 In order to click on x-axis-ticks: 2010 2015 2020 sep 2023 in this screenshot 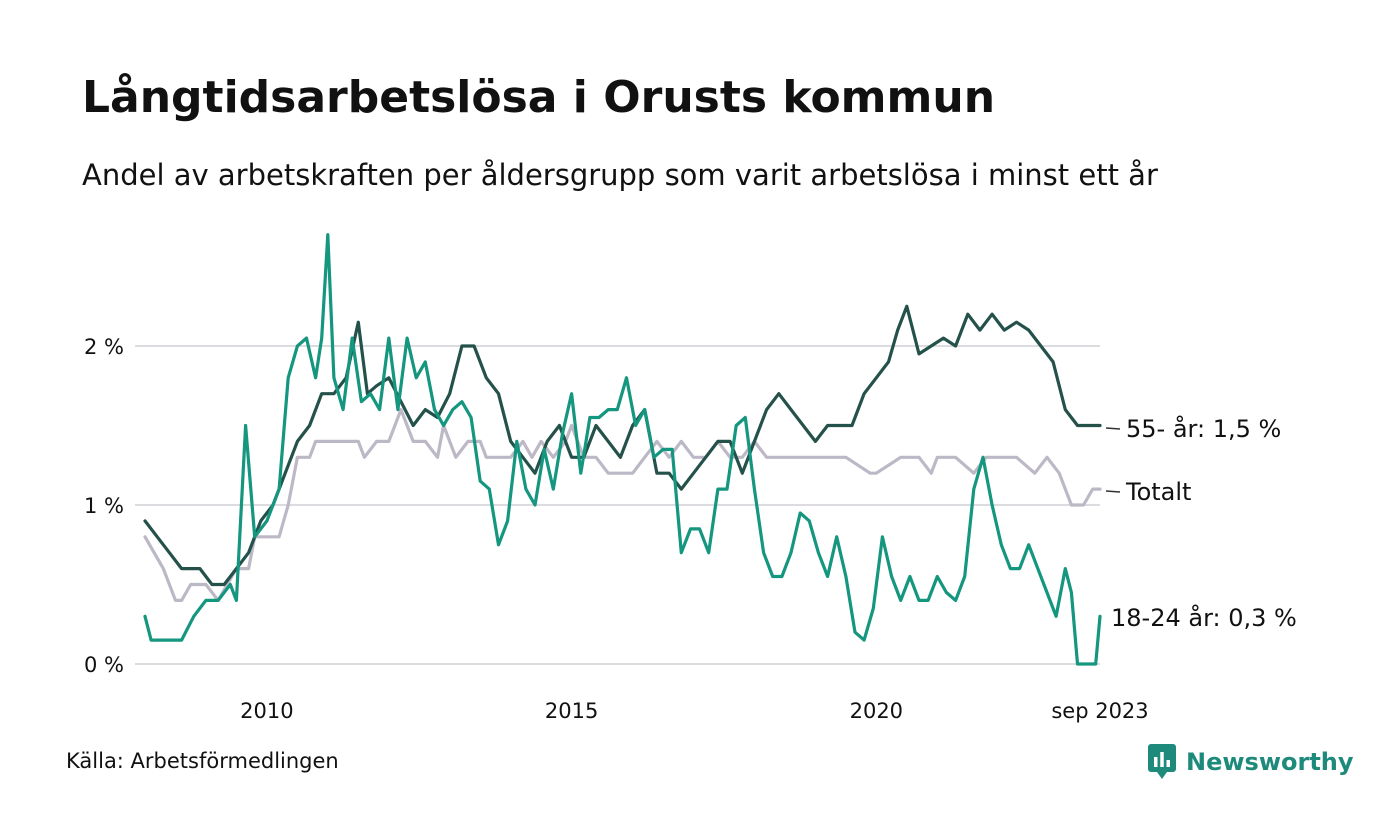, I will do `click(694, 711)`.